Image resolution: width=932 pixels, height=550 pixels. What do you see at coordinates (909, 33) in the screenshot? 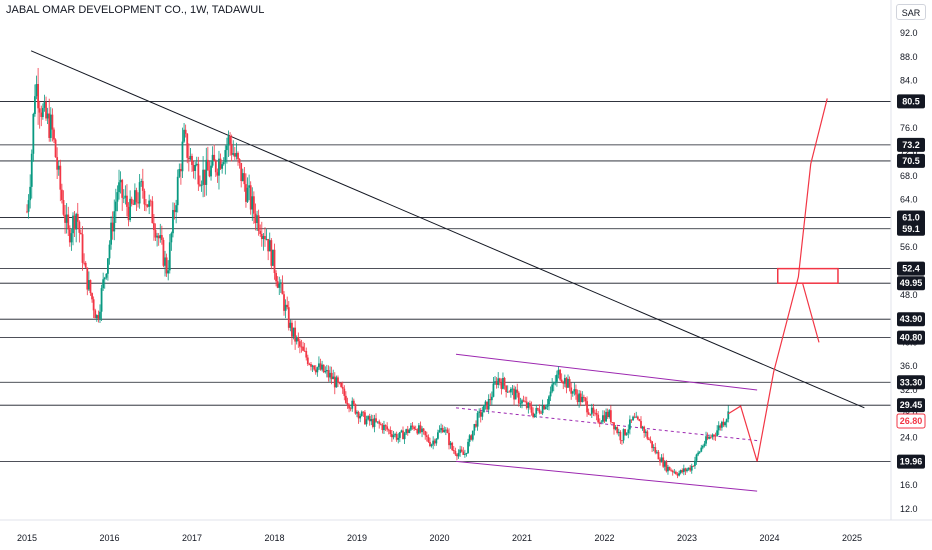
I see `y-tick-label: 92.0` at bounding box center [909, 33].